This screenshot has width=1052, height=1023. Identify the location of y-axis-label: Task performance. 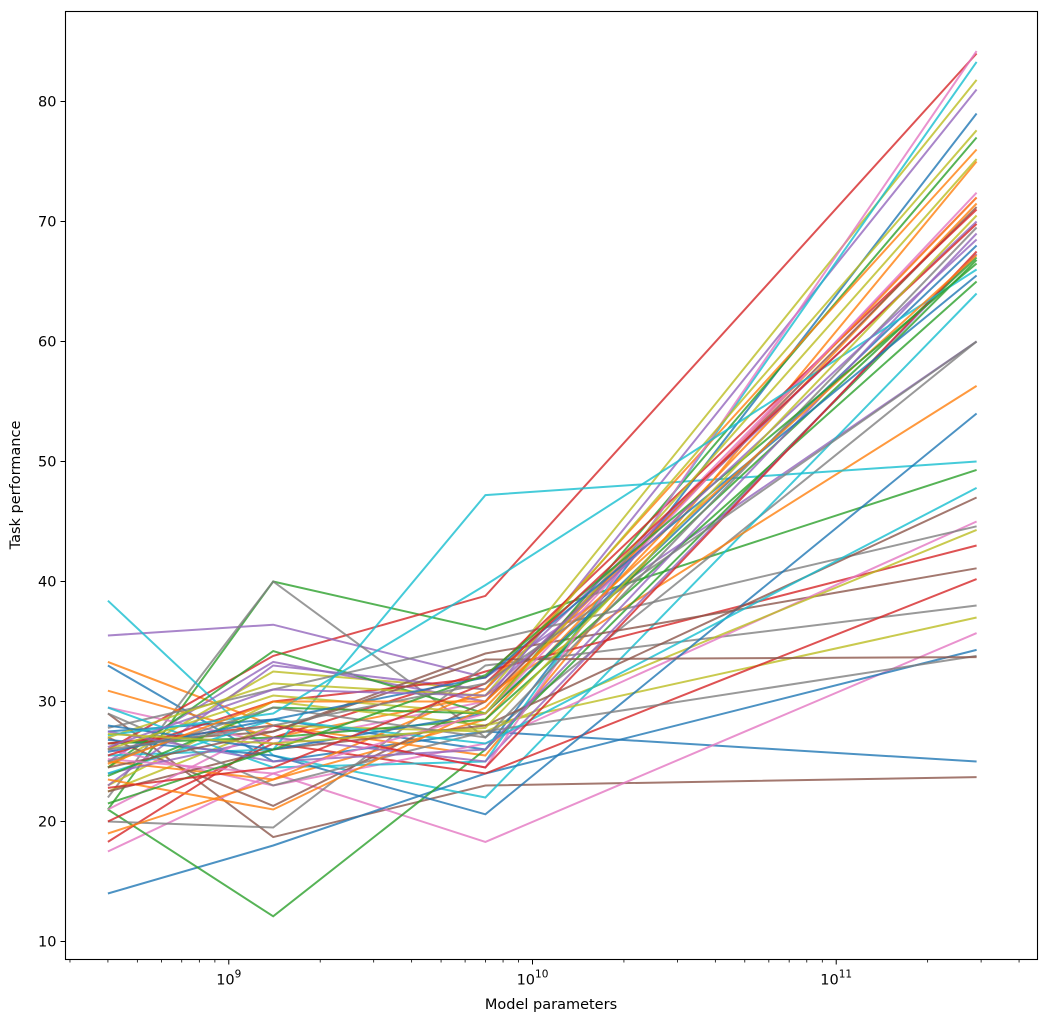
(16, 486).